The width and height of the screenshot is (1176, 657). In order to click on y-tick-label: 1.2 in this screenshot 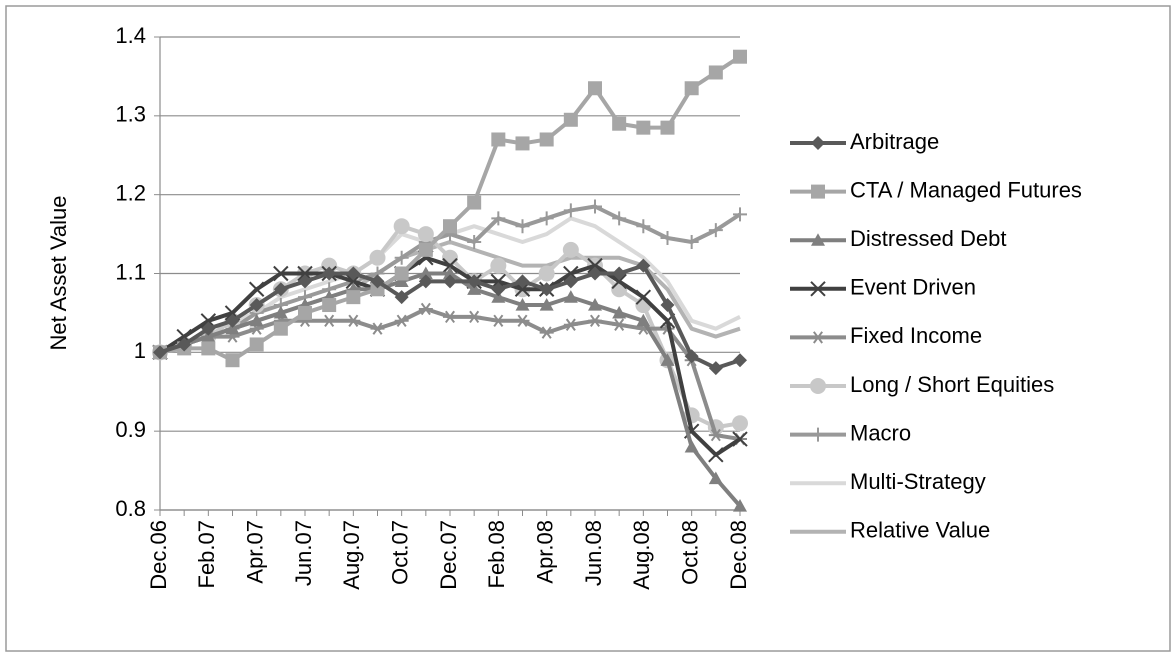, I will do `click(130, 192)`.